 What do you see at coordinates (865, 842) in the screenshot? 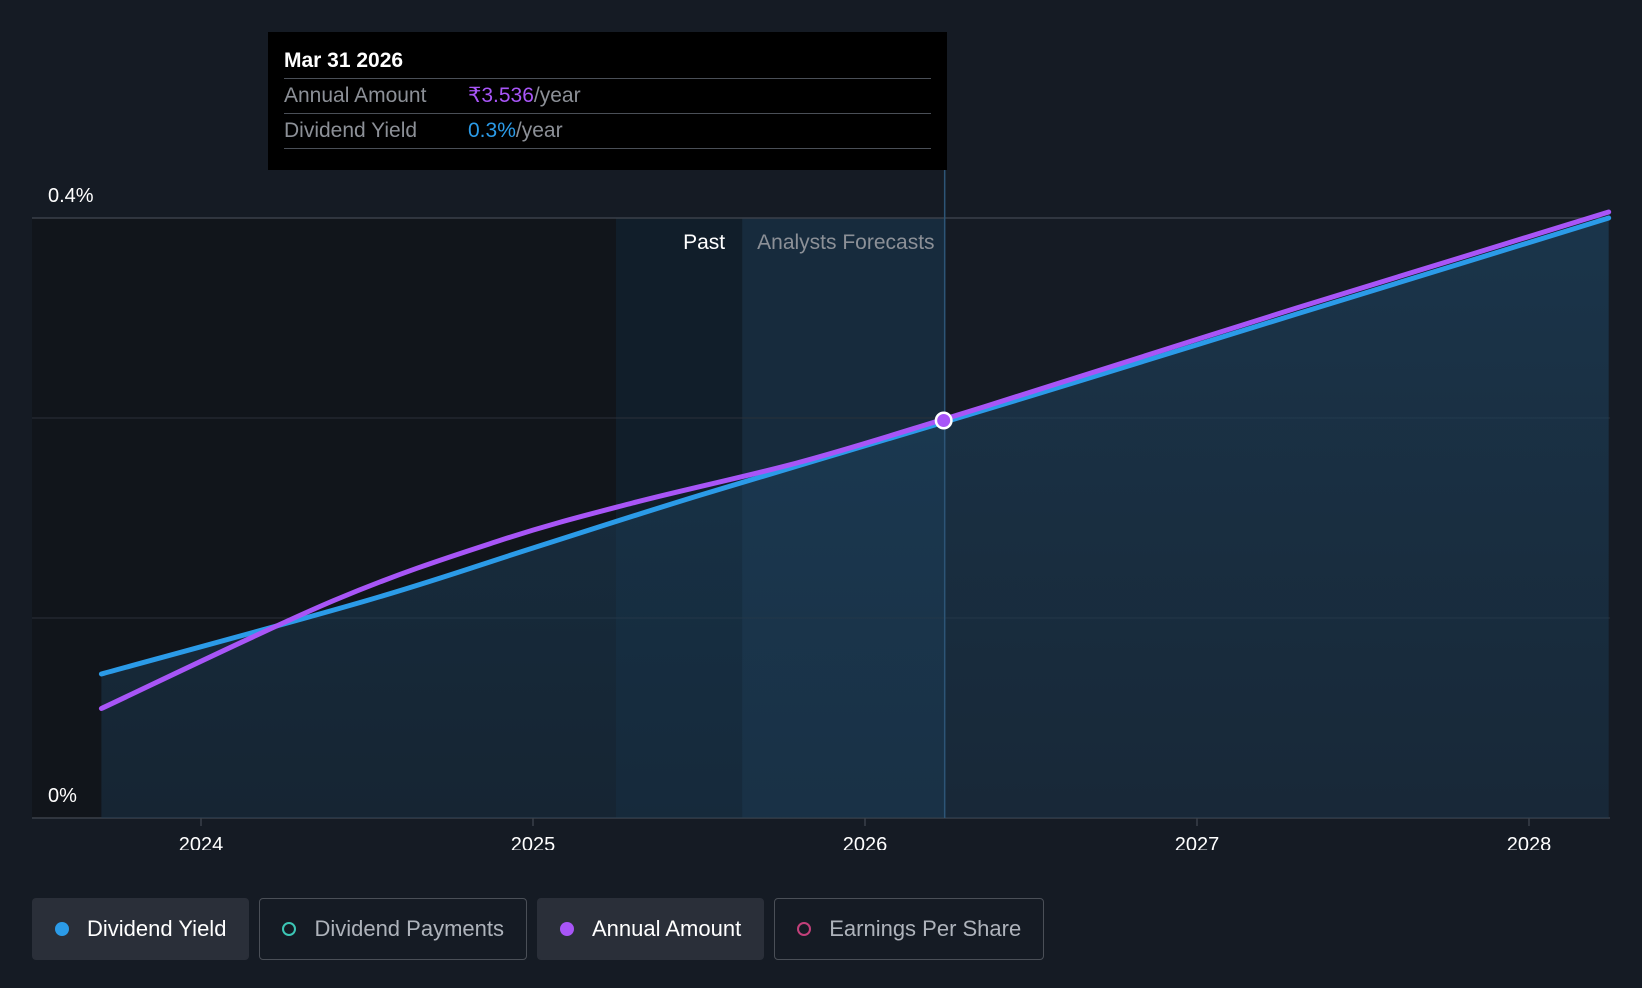
I see `x-tick-label: 2026` at bounding box center [865, 842].